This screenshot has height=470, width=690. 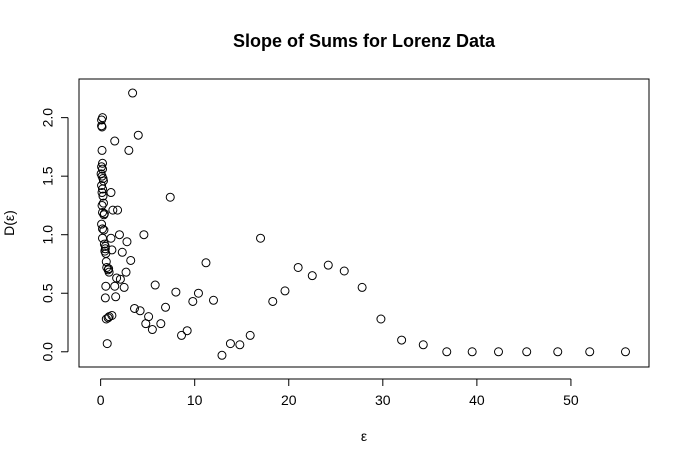 I want to click on x-tick-label: 20, so click(x=289, y=400).